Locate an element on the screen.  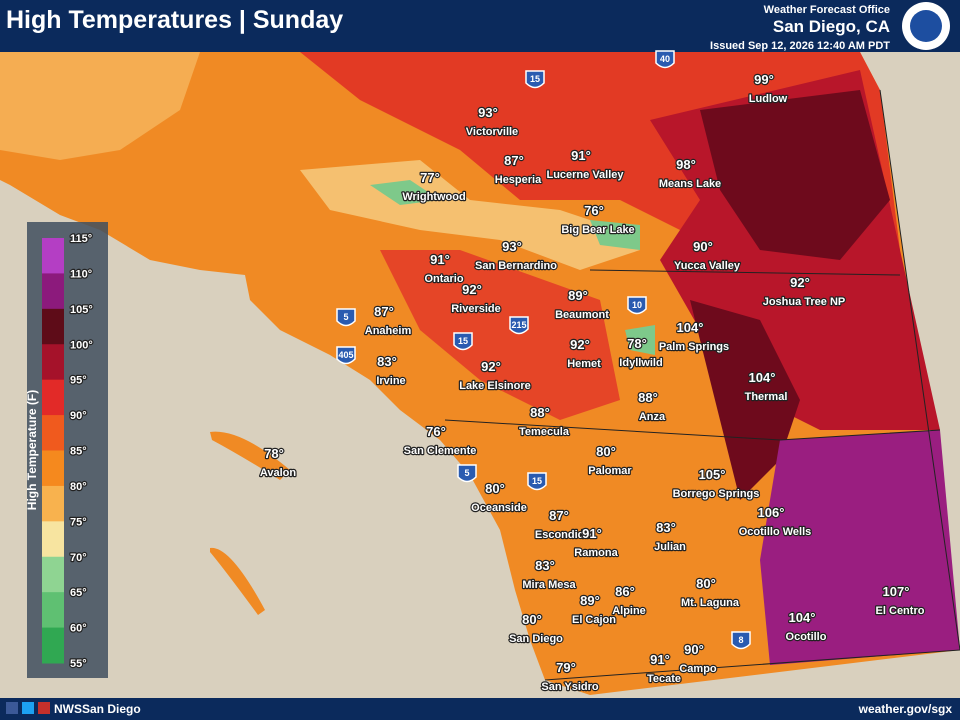
city-temp: 83° is located at coordinates (387, 361).